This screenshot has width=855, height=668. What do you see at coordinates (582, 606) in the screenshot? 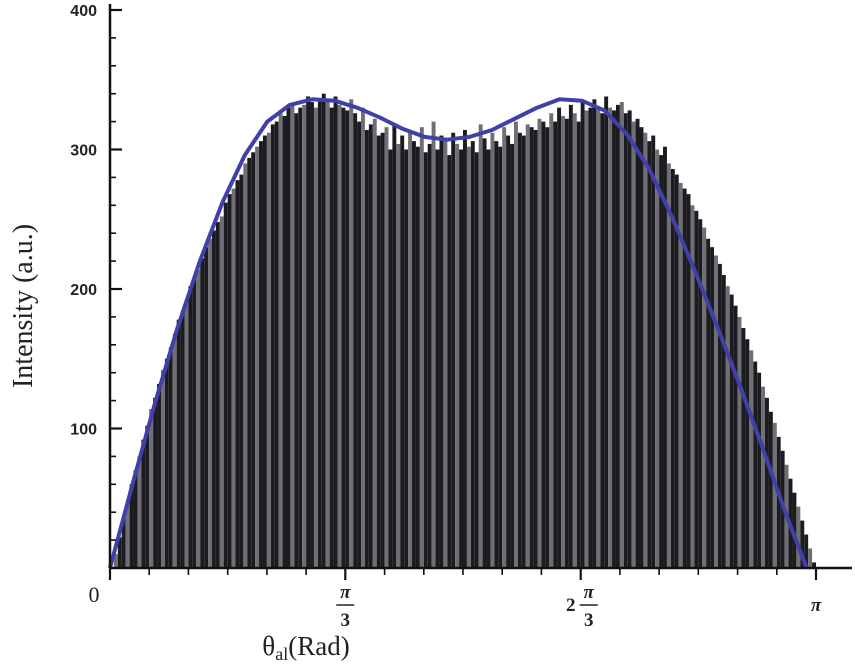
I see `x-tick-label: π 32` at bounding box center [582, 606].